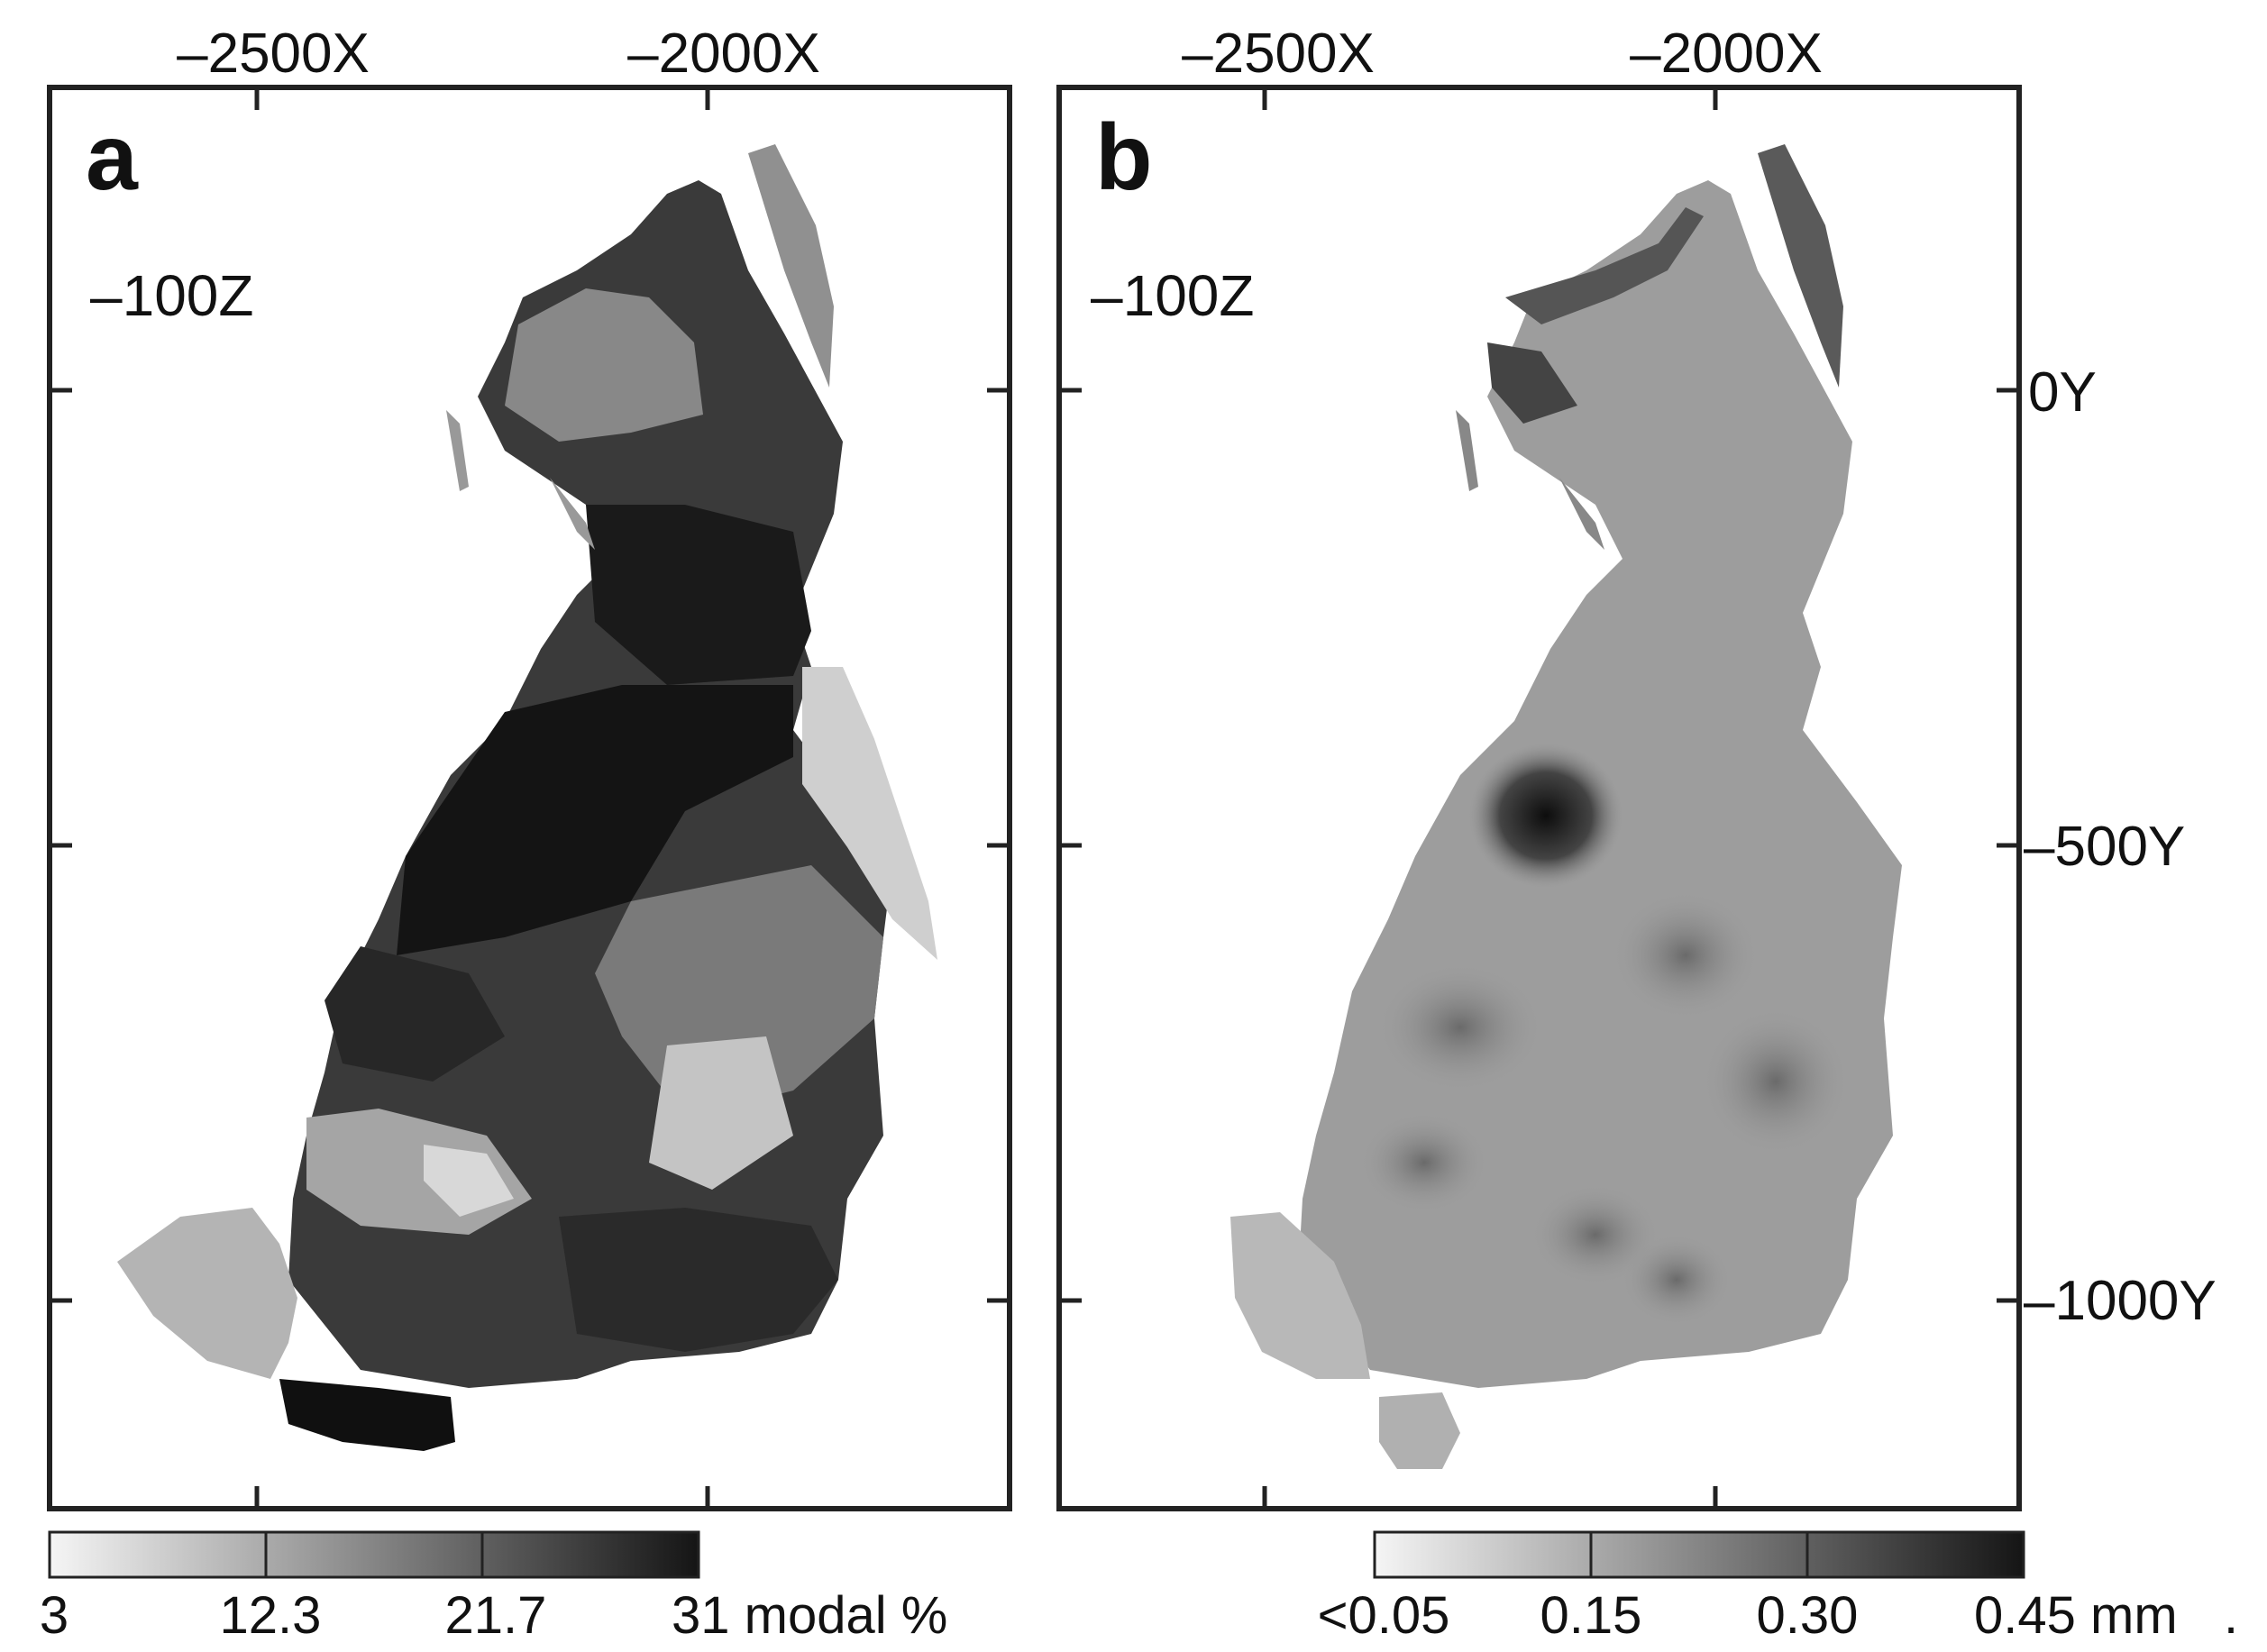 The width and height of the screenshot is (2267, 1652). I want to click on y-tick-label: 0Y, so click(2062, 392).